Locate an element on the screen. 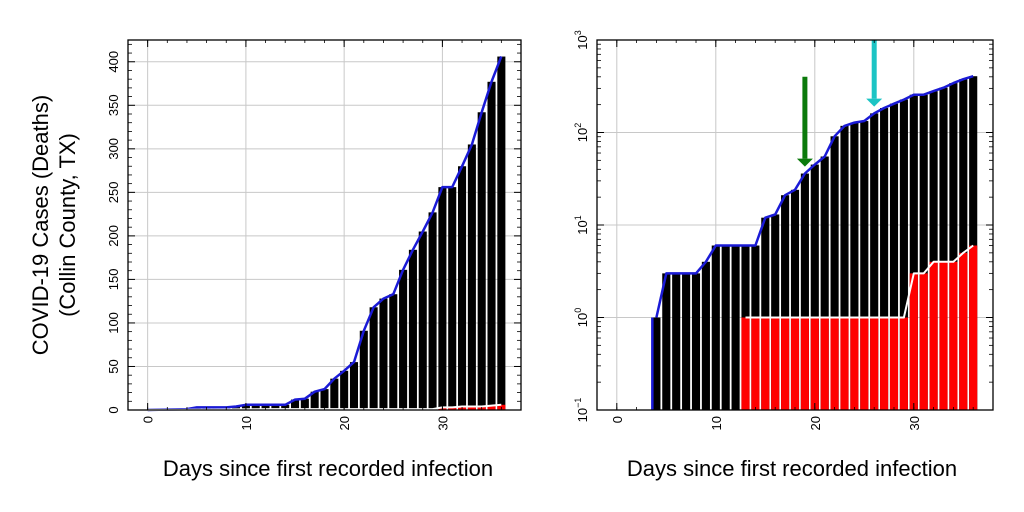  deaths-line is located at coordinates (859, 281).